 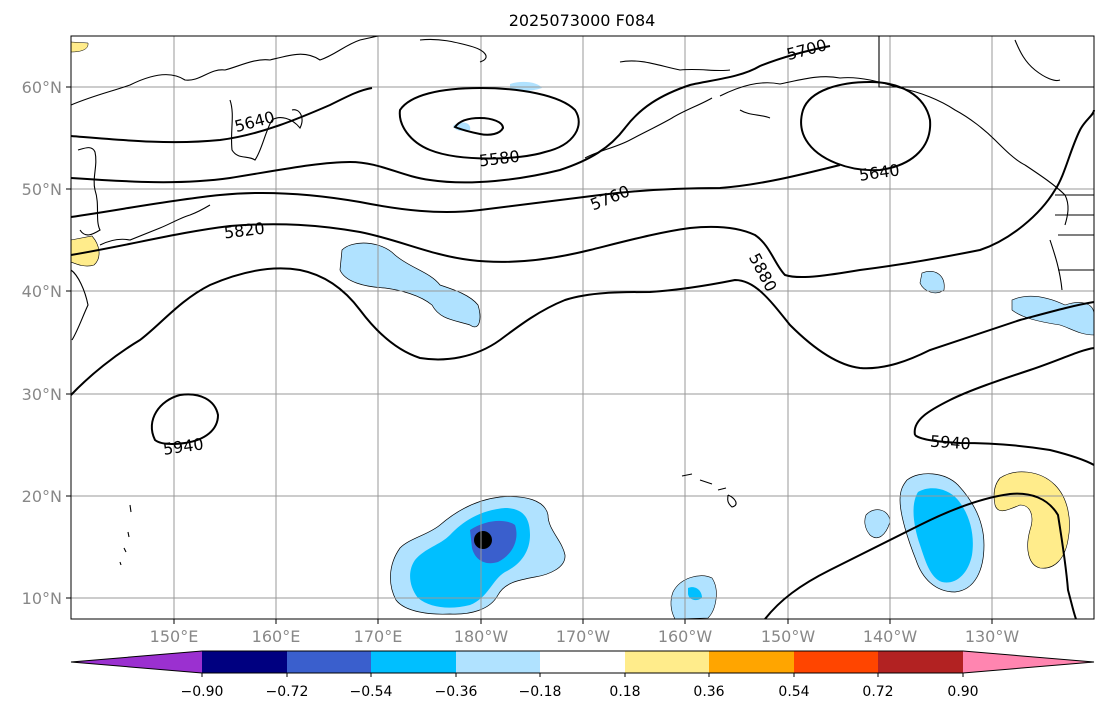 What do you see at coordinates (793, 692) in the screenshot?
I see `colorbar-tick: 0.54` at bounding box center [793, 692].